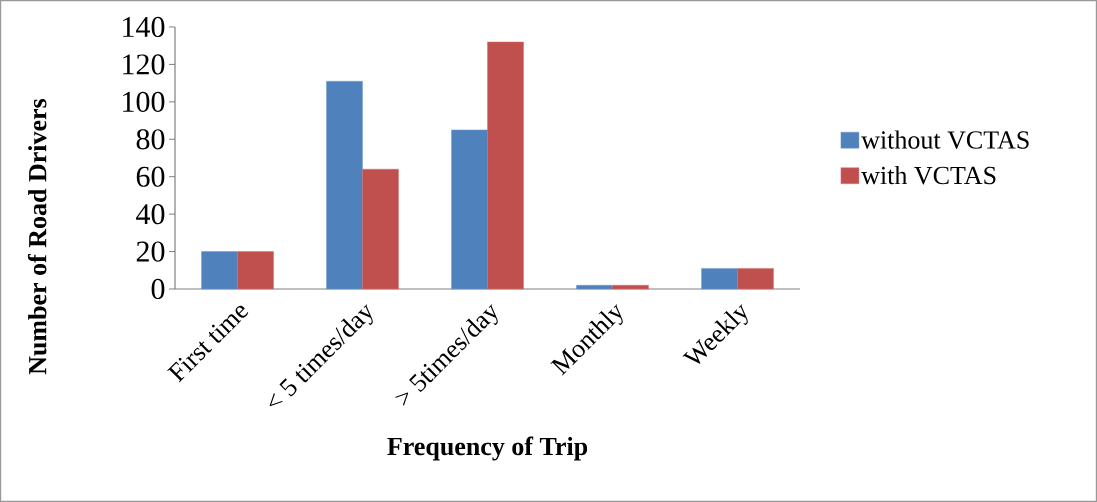 Image resolution: width=1097 pixels, height=502 pixels. Describe the element at coordinates (208, 344) in the screenshot. I see `x-tick-label: First time` at that location.